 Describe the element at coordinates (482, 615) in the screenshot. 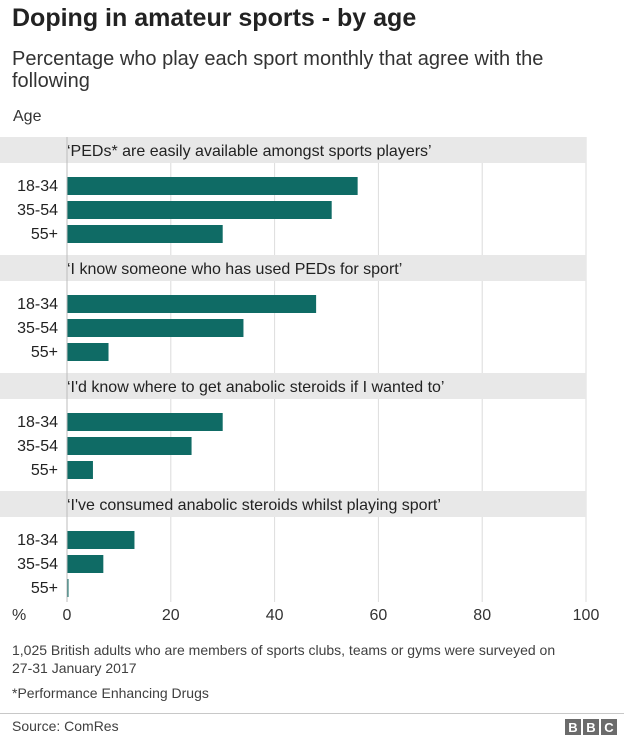

I see `x-tick-label: 80` at that location.